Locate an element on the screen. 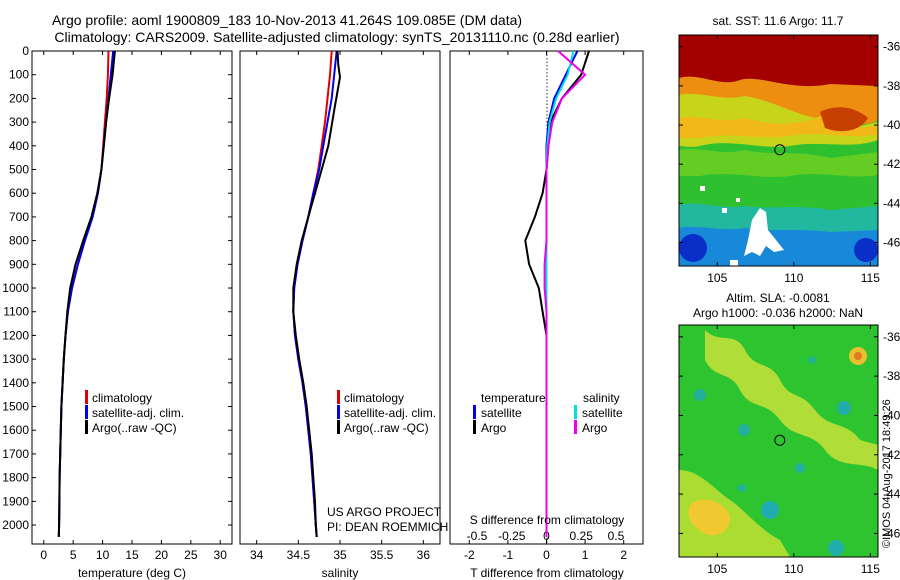  depth-tick-label: 1300 is located at coordinates (15, 359).